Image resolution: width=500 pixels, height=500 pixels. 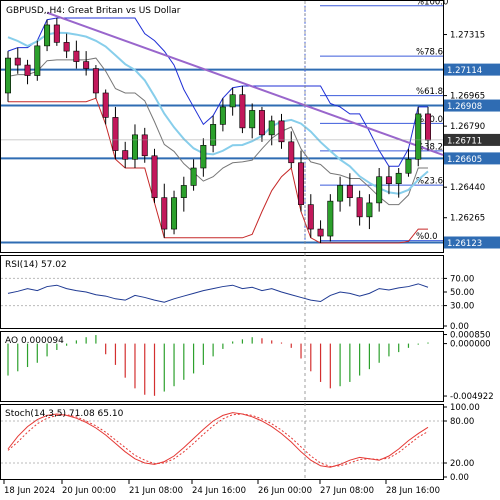 What do you see at coordinates (462, 464) in the screenshot?
I see `stoch-tick-label-2: 20.00` at bounding box center [462, 464].